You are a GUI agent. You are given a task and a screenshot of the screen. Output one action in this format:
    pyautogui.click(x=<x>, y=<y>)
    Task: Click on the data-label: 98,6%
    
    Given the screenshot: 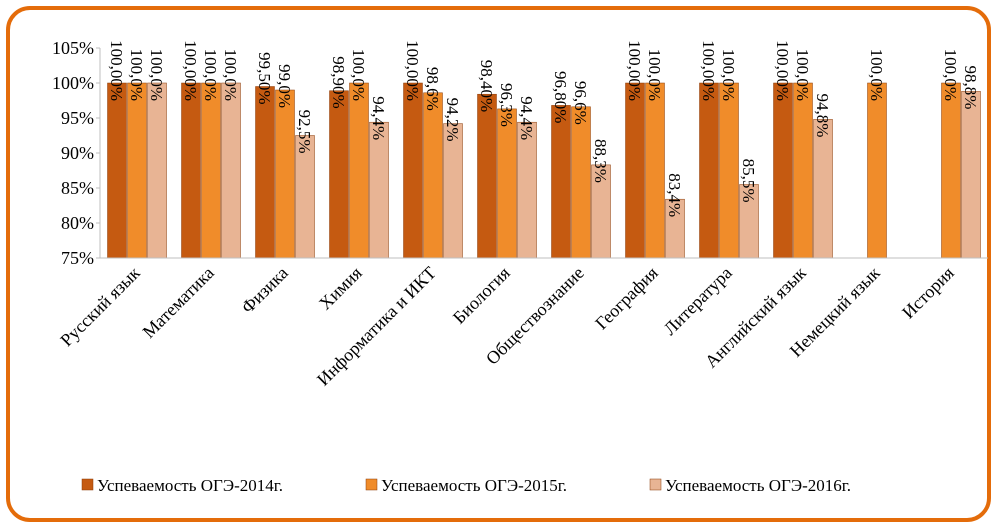 What is the action you would take?
    pyautogui.click(x=432, y=89)
    